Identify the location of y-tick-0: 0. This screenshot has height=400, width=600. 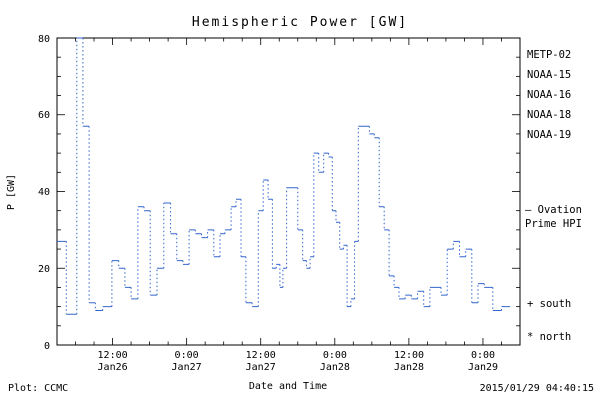
(47, 346).